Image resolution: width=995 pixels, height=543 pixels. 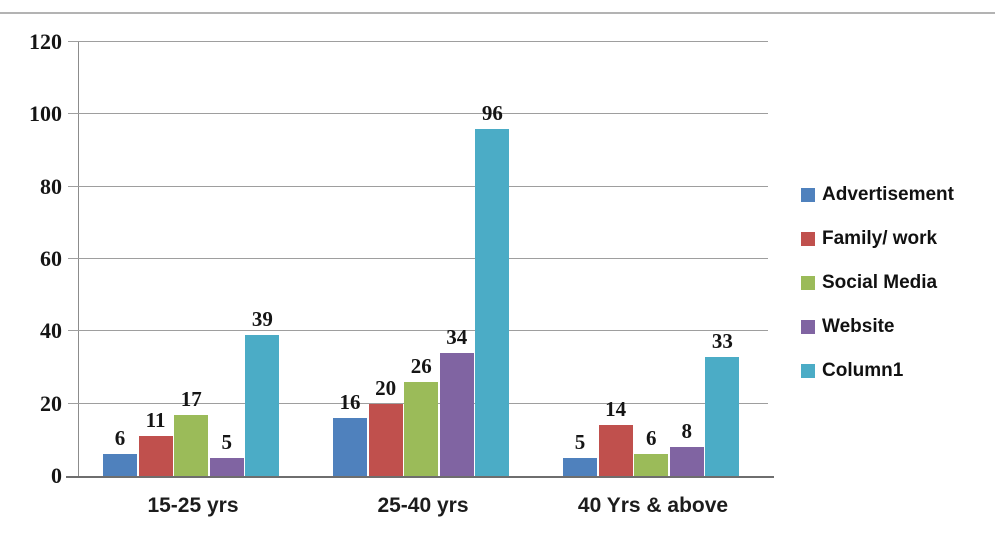 I want to click on bar-value-label: 96, so click(x=492, y=112).